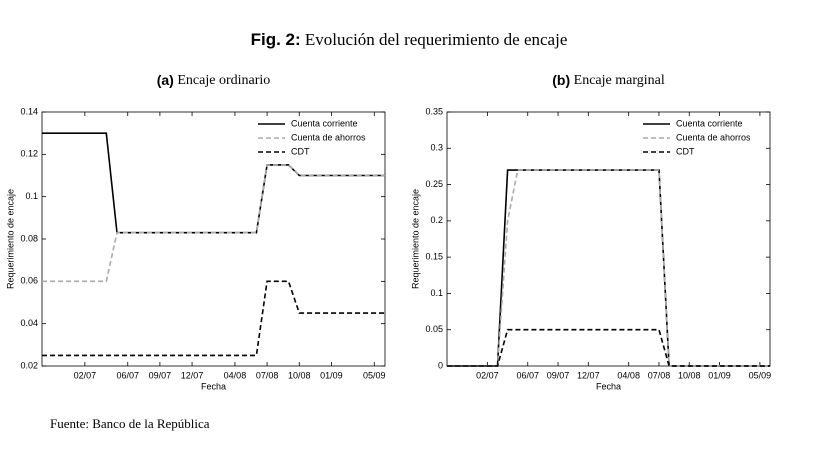  I want to click on y-tick-label: 0.05, so click(434, 329).